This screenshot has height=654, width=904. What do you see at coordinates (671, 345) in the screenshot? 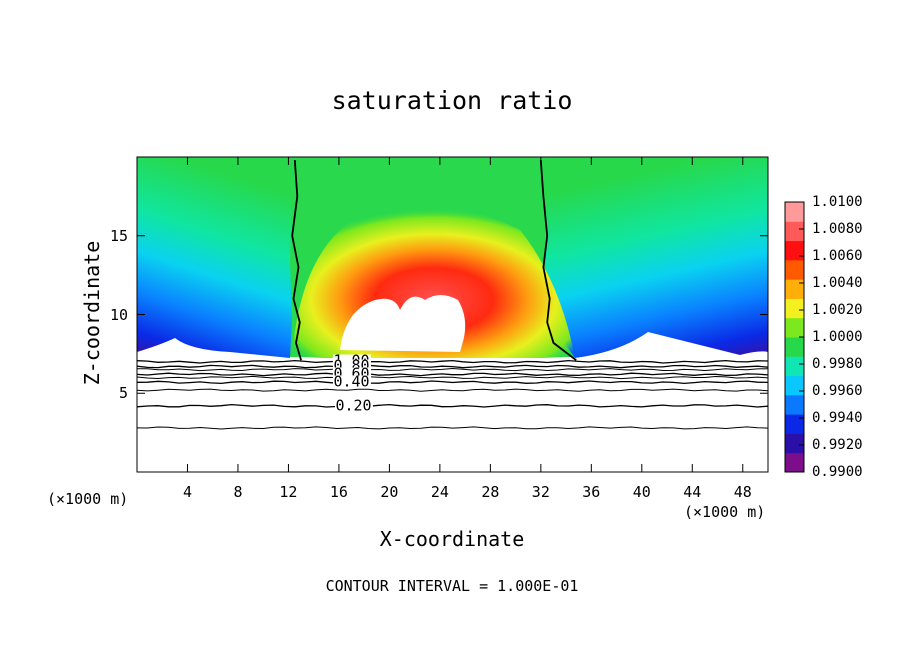
I see `right-white-cutout` at bounding box center [671, 345].